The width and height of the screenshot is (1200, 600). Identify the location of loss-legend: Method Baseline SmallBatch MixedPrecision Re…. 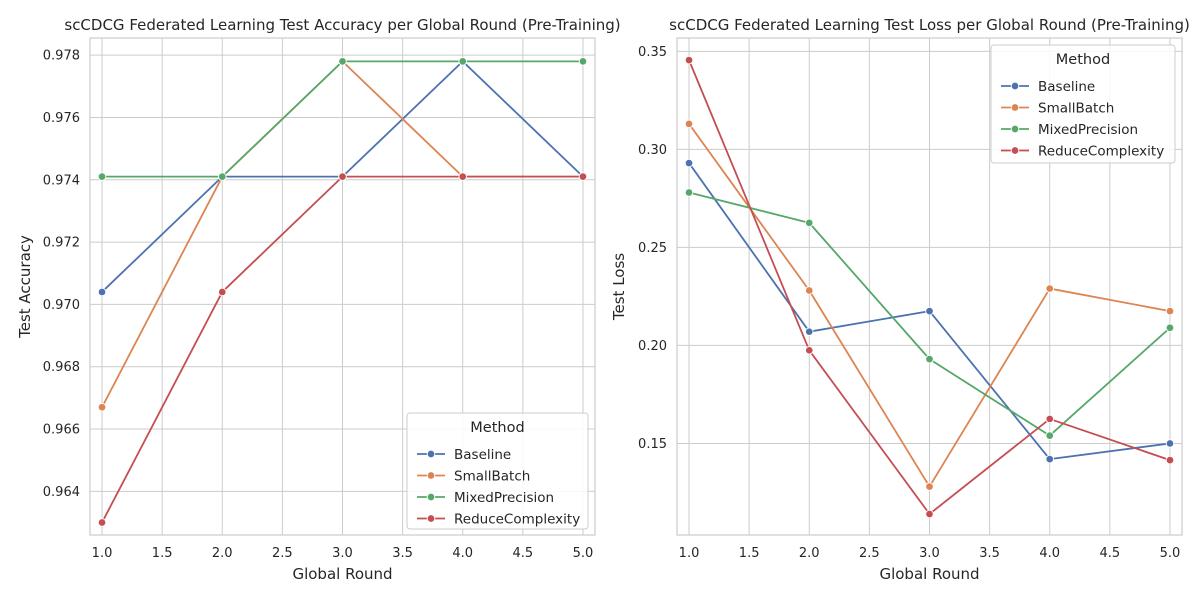
(1083, 104).